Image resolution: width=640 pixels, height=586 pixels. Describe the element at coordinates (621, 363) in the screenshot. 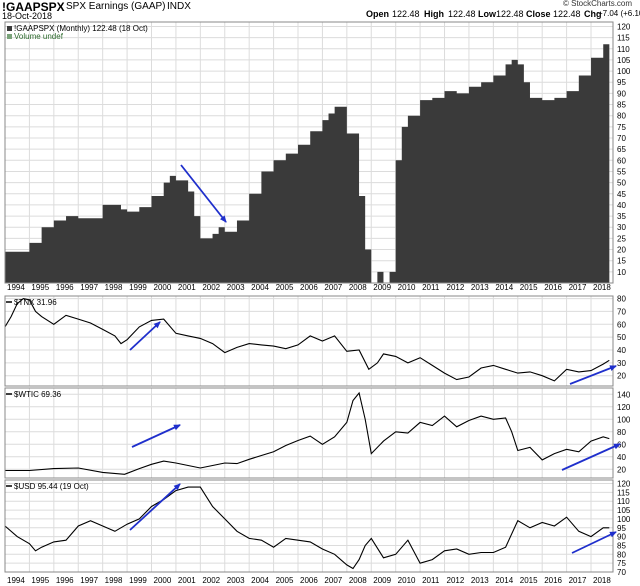

I see `y-tick-label: 30` at that location.